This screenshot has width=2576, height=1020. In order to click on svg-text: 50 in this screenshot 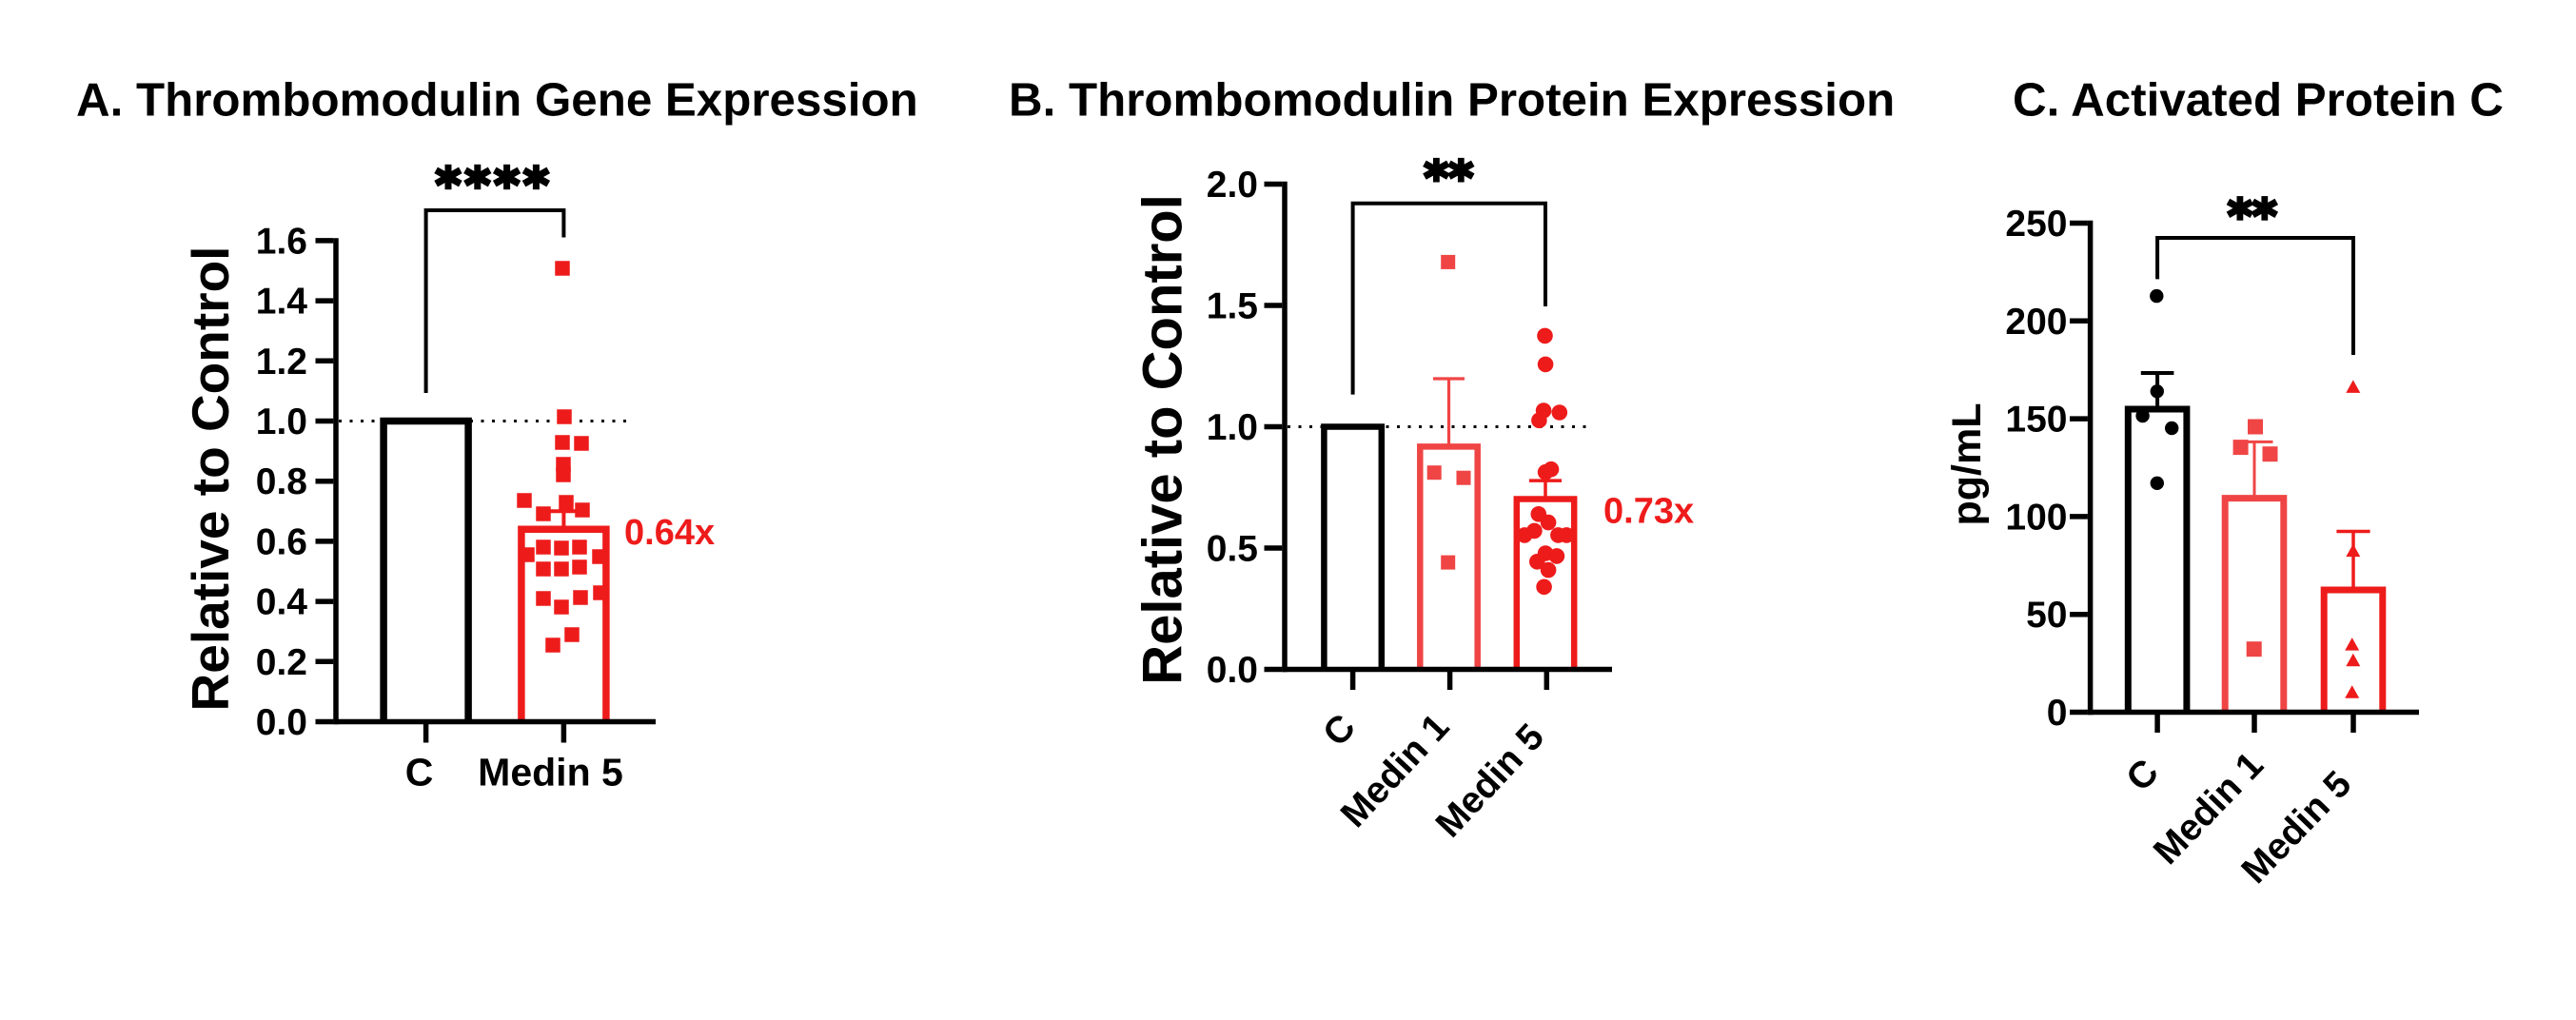, I will do `click(2046, 615)`.